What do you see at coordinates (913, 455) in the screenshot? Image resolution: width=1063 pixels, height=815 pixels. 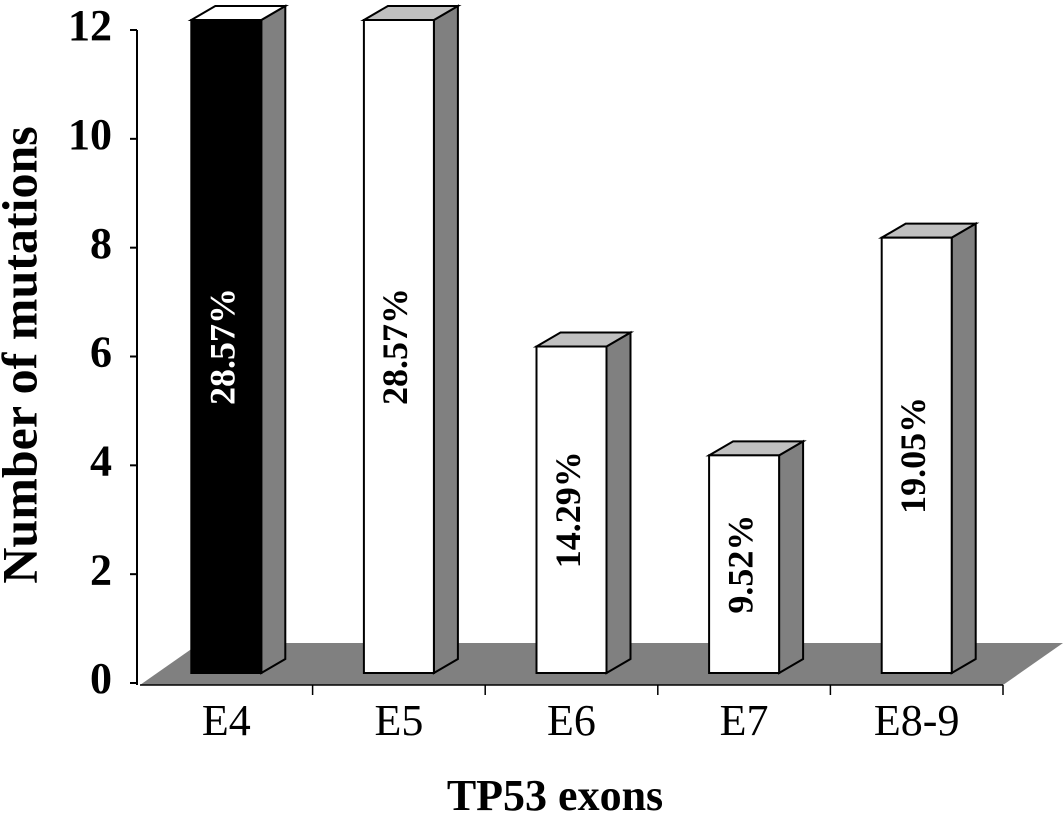 I see `bar-percent-label: 19.05%` at bounding box center [913, 455].